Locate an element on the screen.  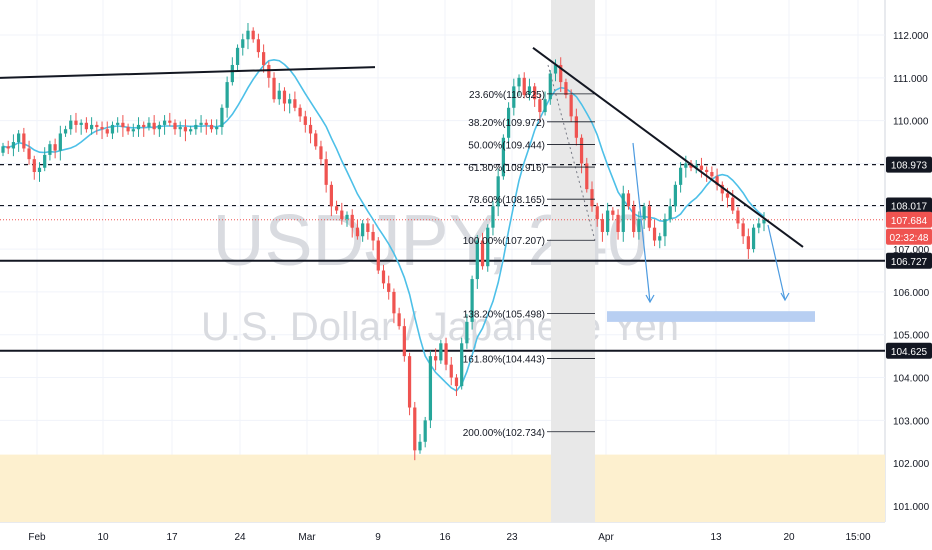
y-tick-label: 106.000 is located at coordinates (911, 293).